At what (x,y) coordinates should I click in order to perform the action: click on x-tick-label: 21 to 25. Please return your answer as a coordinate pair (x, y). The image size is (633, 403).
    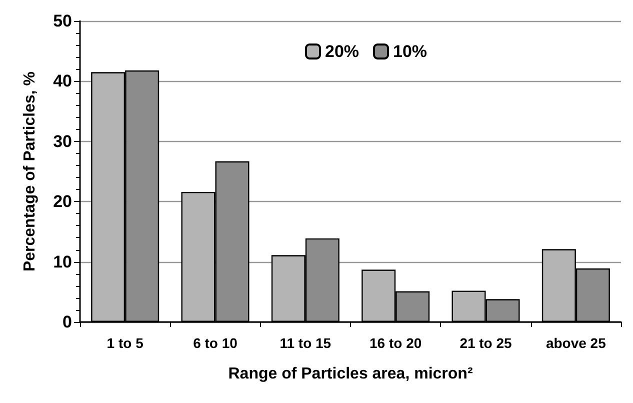
    Looking at the image, I should click on (486, 343).